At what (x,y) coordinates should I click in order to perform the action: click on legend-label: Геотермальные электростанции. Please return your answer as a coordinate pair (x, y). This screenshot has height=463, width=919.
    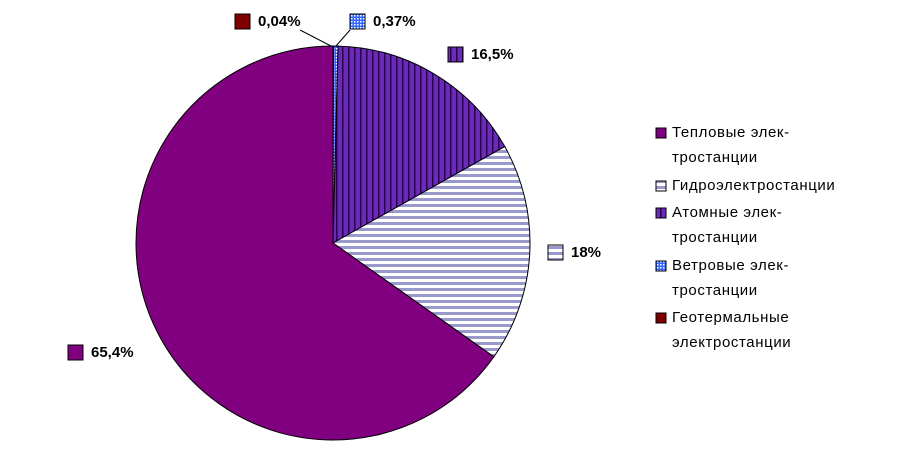
    Looking at the image, I should click on (732, 330).